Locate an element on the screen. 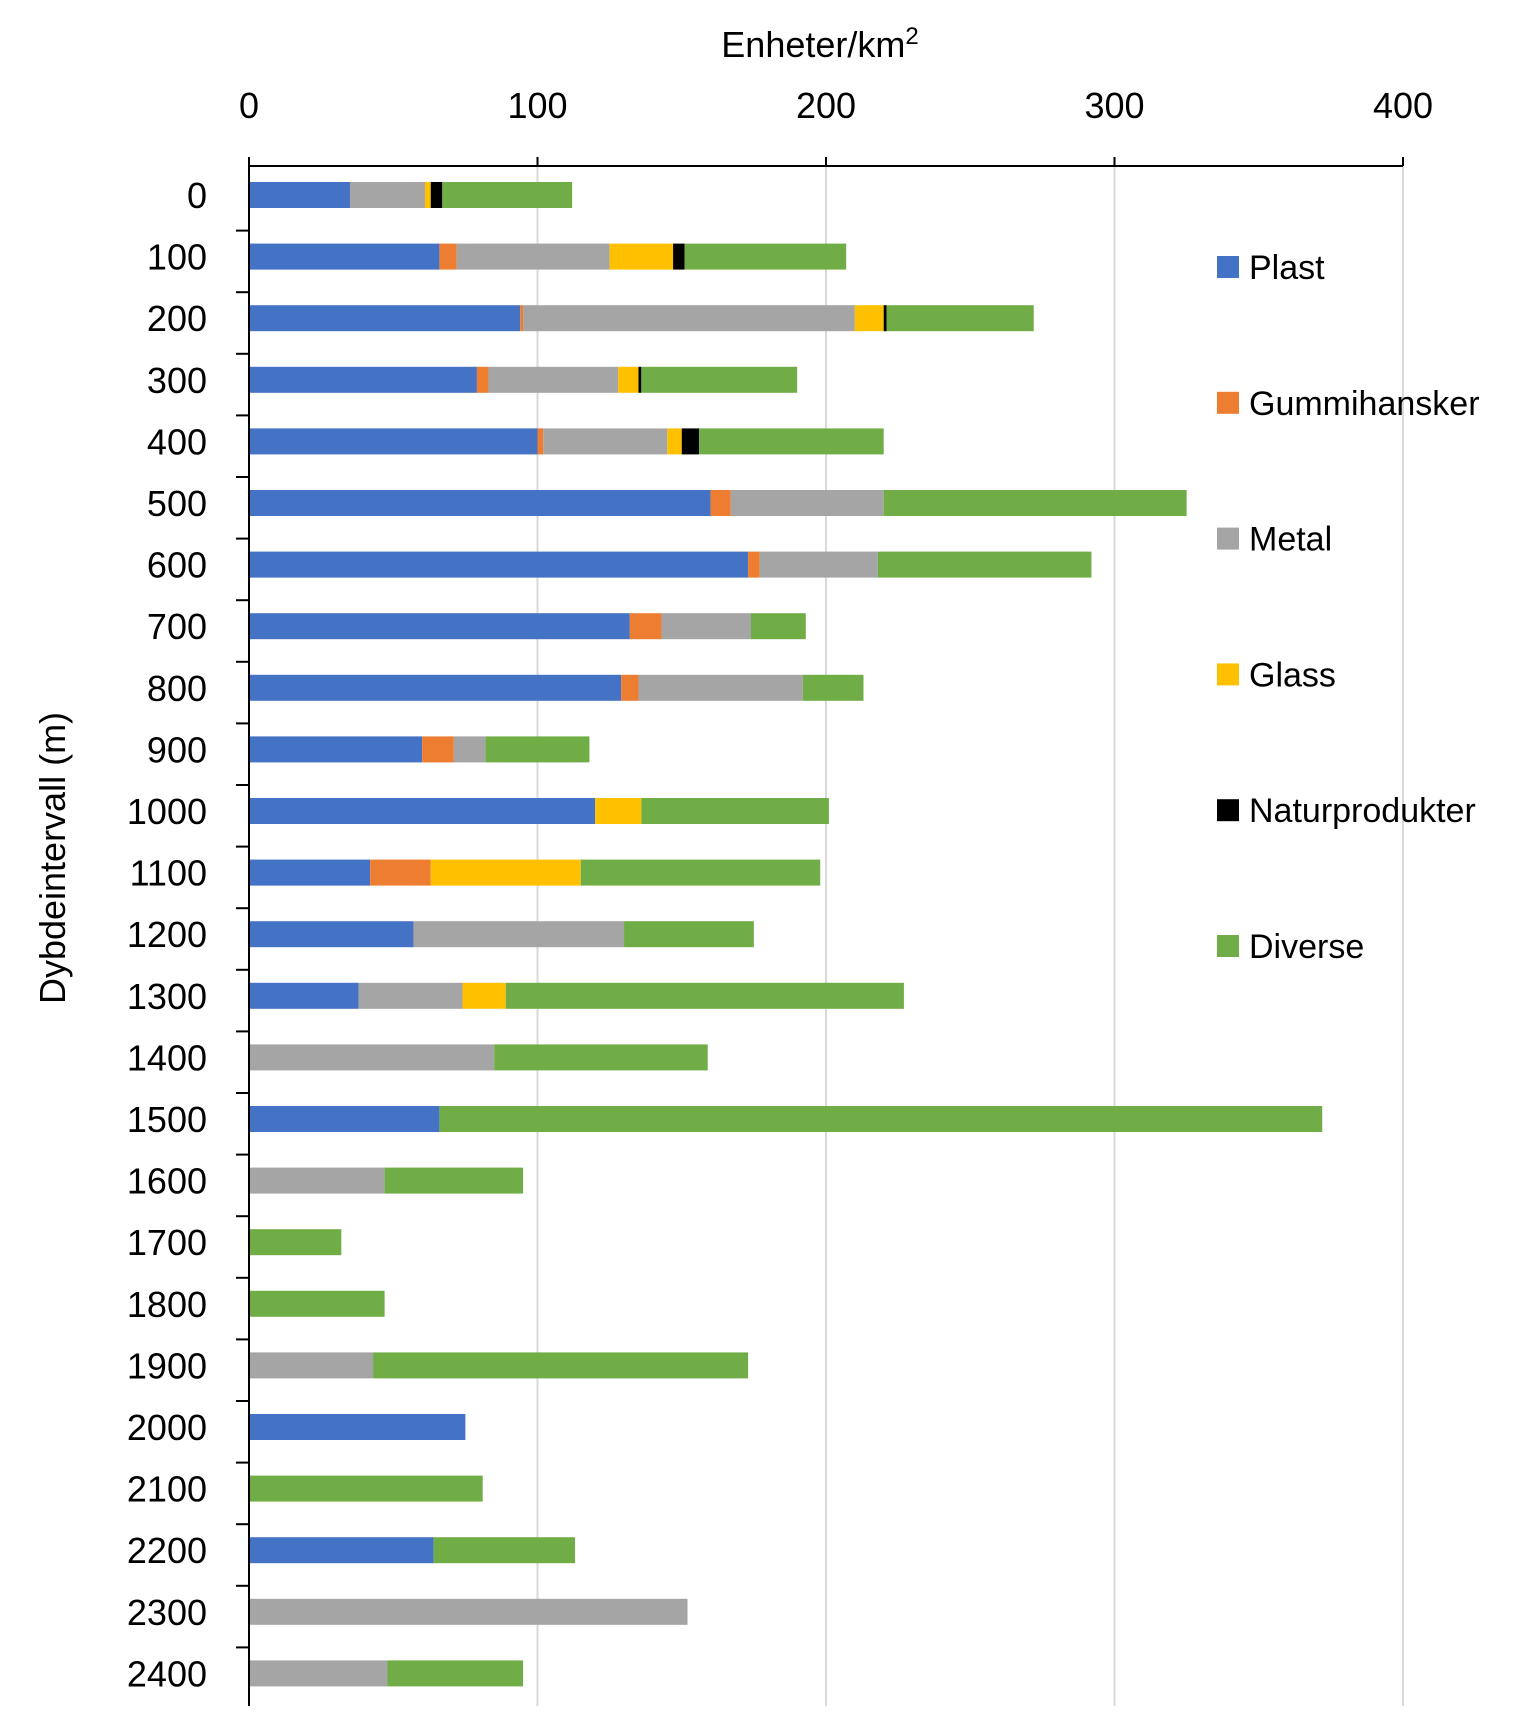 The image size is (1540, 1735). y-tick-label: 800 is located at coordinates (177, 688).